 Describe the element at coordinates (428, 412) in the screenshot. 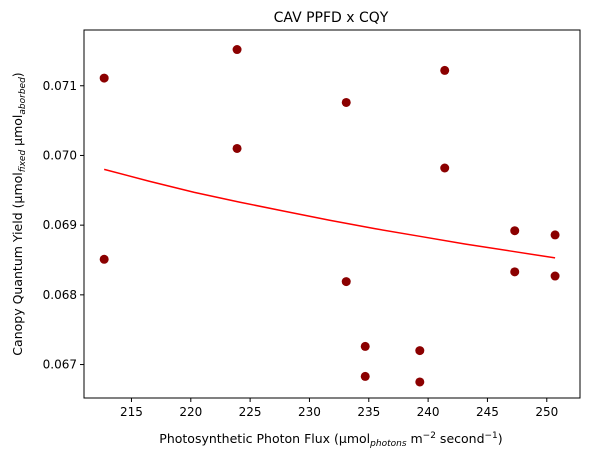

I see `x-tick-label: 240` at that location.